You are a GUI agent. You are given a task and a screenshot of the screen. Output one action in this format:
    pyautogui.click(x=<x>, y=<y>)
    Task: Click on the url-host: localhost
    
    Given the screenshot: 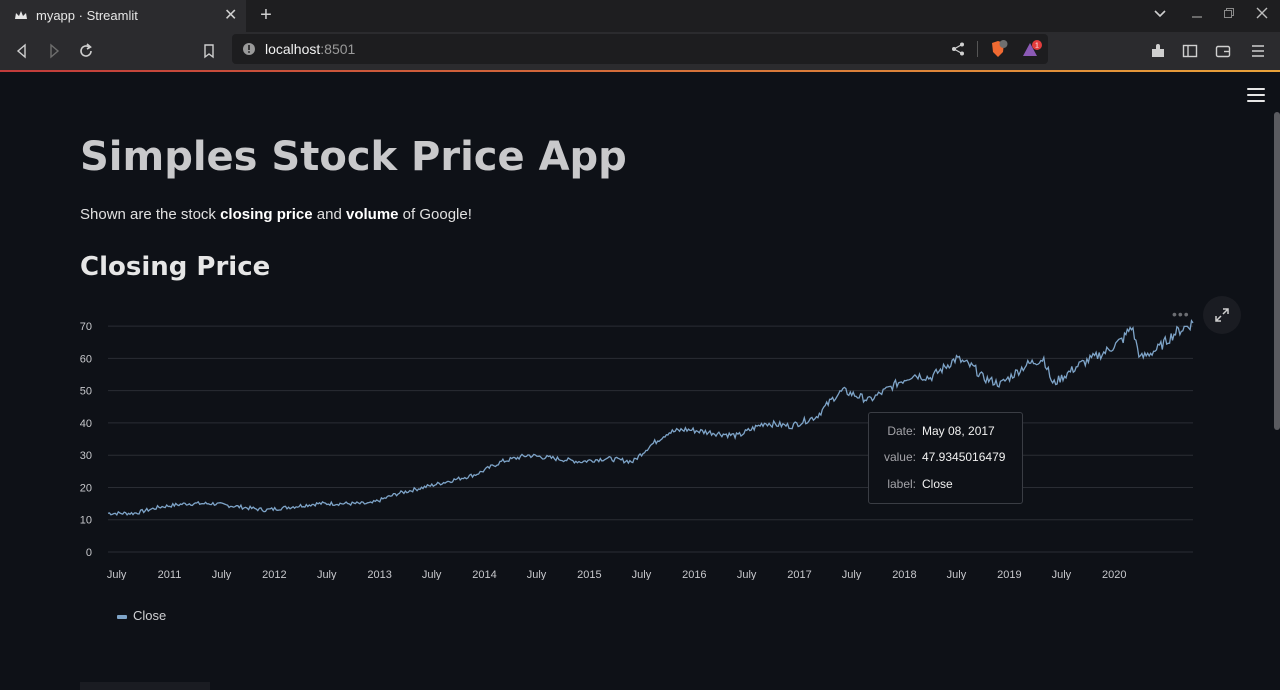 What is the action you would take?
    pyautogui.click(x=293, y=49)
    